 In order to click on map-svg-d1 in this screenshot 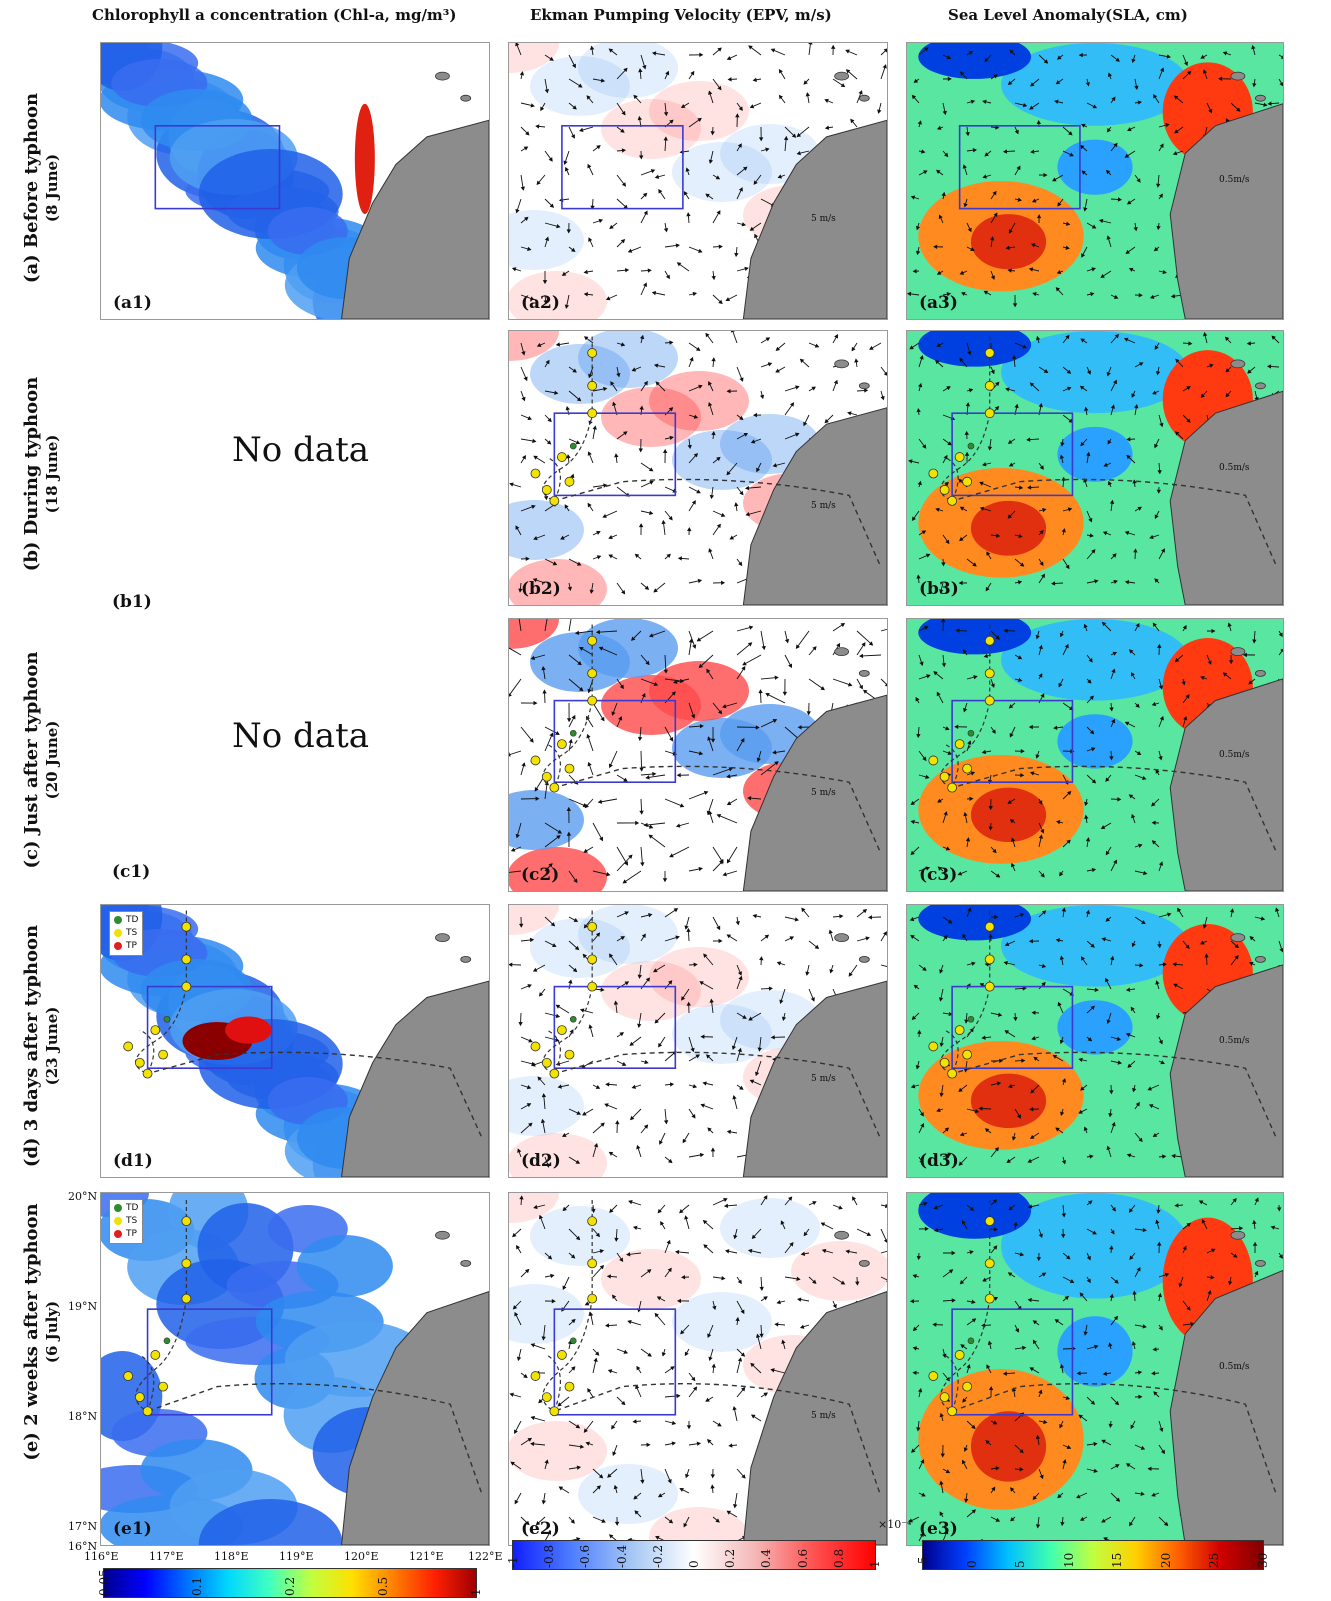, I will do `click(295, 1041)`.